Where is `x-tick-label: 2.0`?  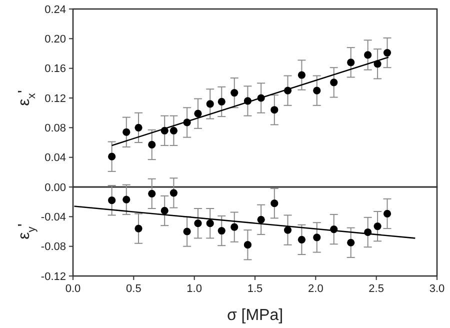
x-tick-label: 2.0 is located at coordinates (316, 289).